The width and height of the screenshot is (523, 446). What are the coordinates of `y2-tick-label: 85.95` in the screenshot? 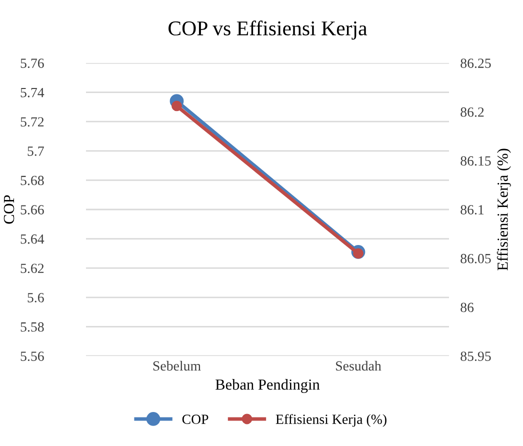 It's located at (475, 357).